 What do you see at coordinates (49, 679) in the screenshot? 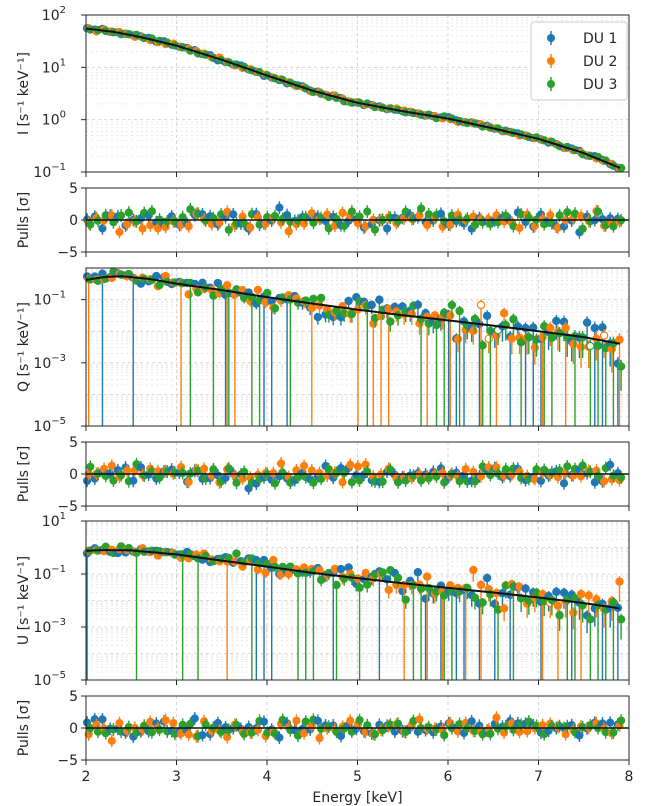
I see `y-tick-label: 10⁻⁵` at bounding box center [49, 679].